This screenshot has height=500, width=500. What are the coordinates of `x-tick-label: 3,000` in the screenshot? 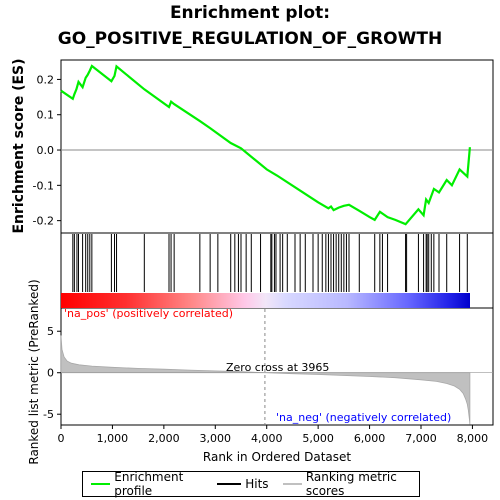 It's located at (216, 438).